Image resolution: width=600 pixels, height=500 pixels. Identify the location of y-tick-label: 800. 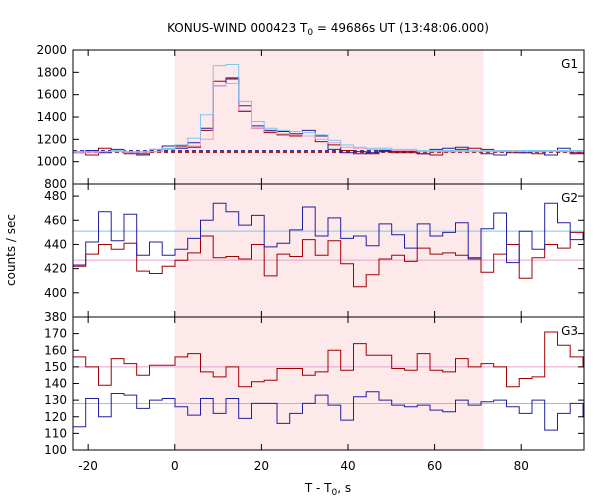
(55, 184).